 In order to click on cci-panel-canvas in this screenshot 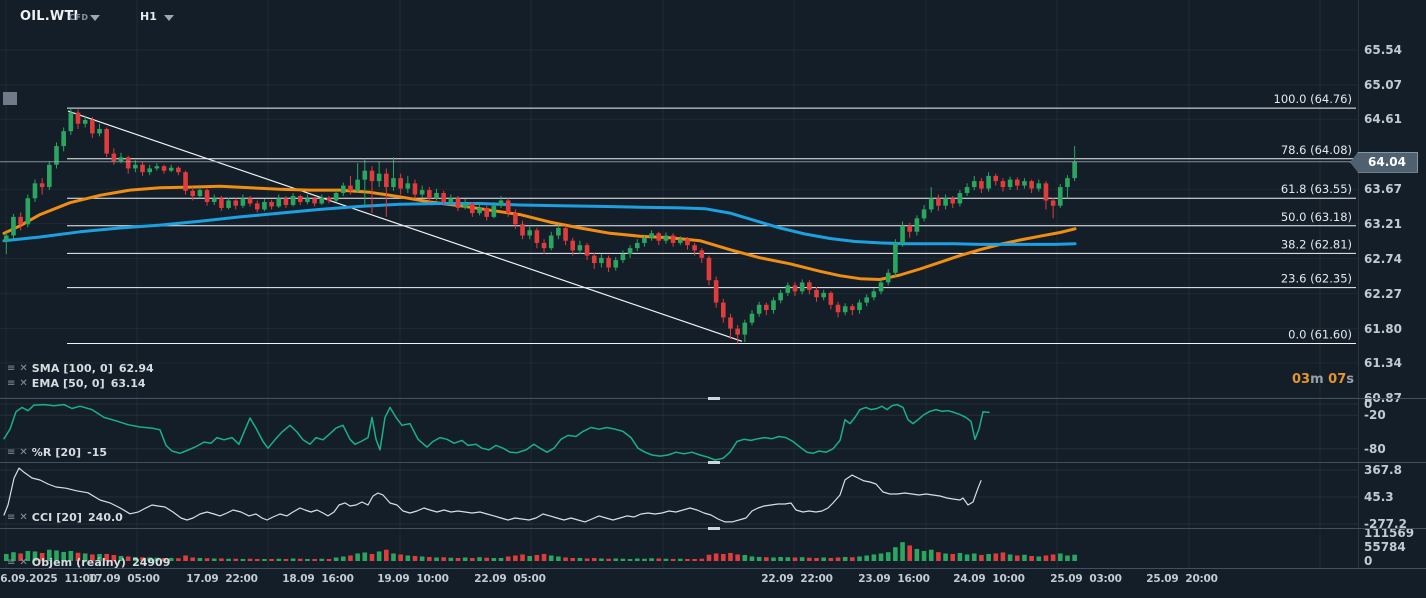, I will do `click(679, 495)`.